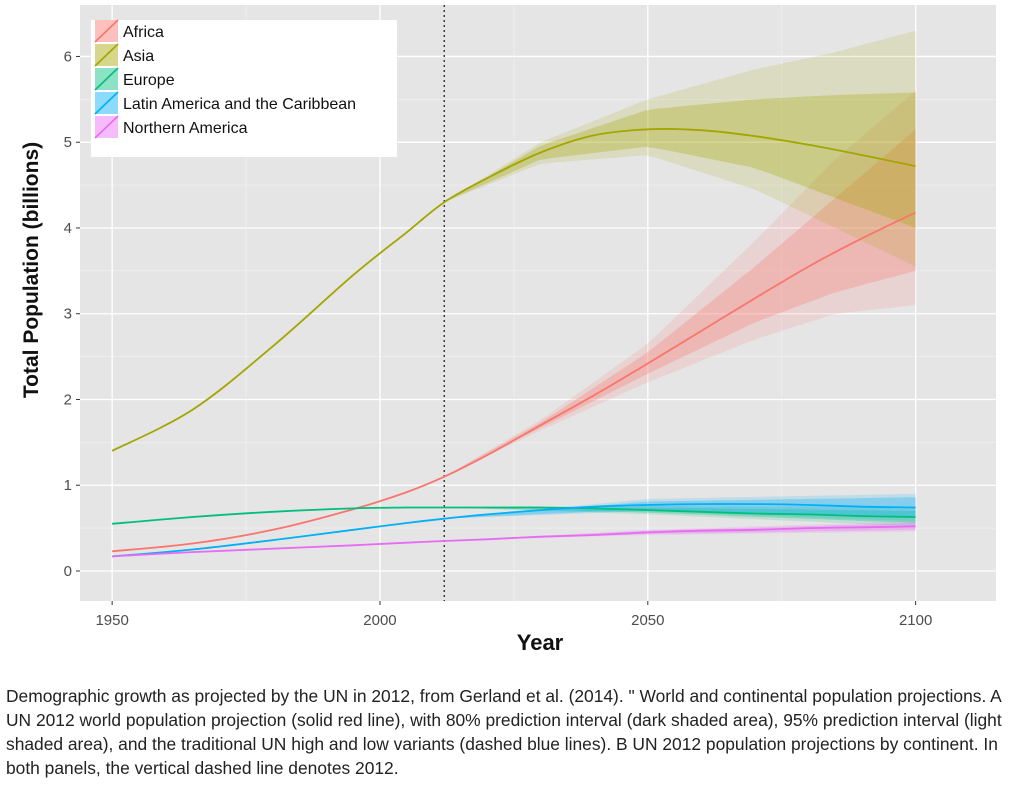  I want to click on legend-label: Africa, so click(143, 32).